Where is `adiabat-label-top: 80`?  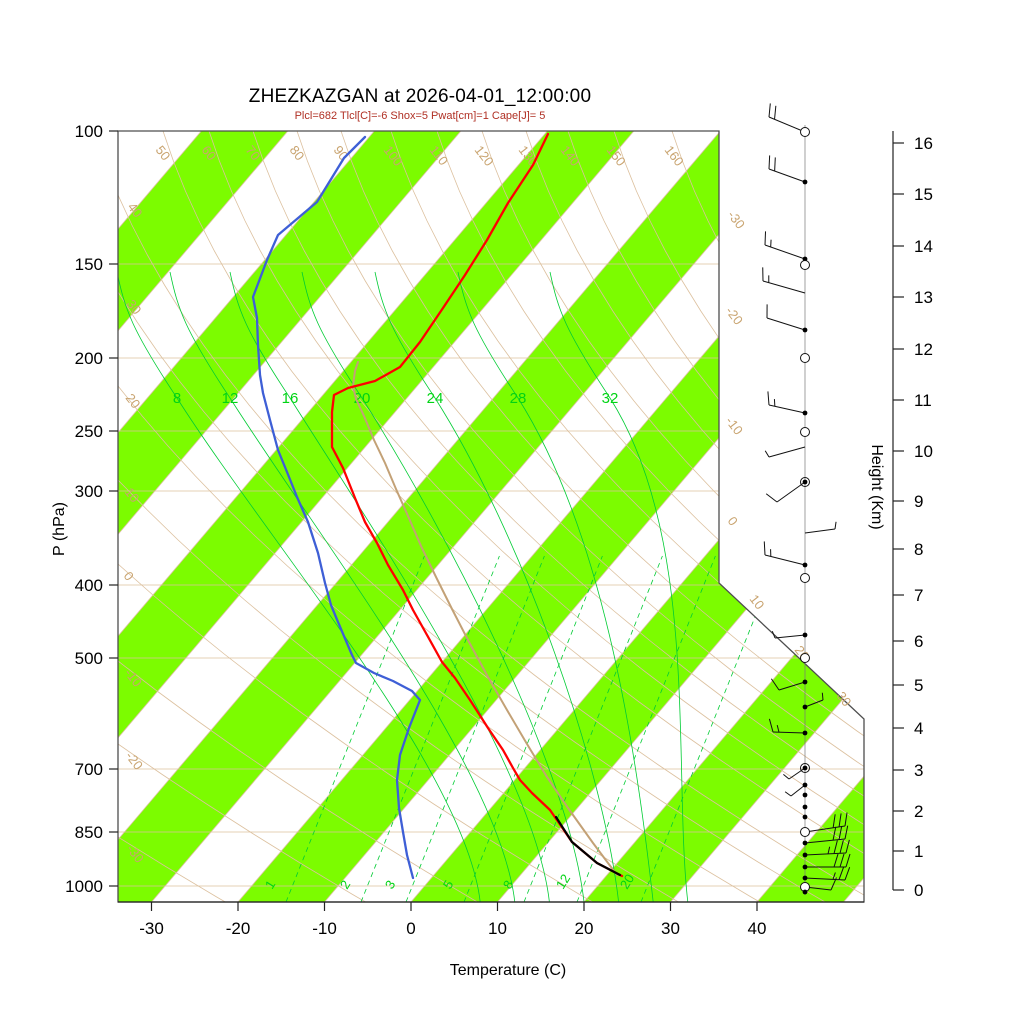
adiabat-label-top: 80 is located at coordinates (297, 153).